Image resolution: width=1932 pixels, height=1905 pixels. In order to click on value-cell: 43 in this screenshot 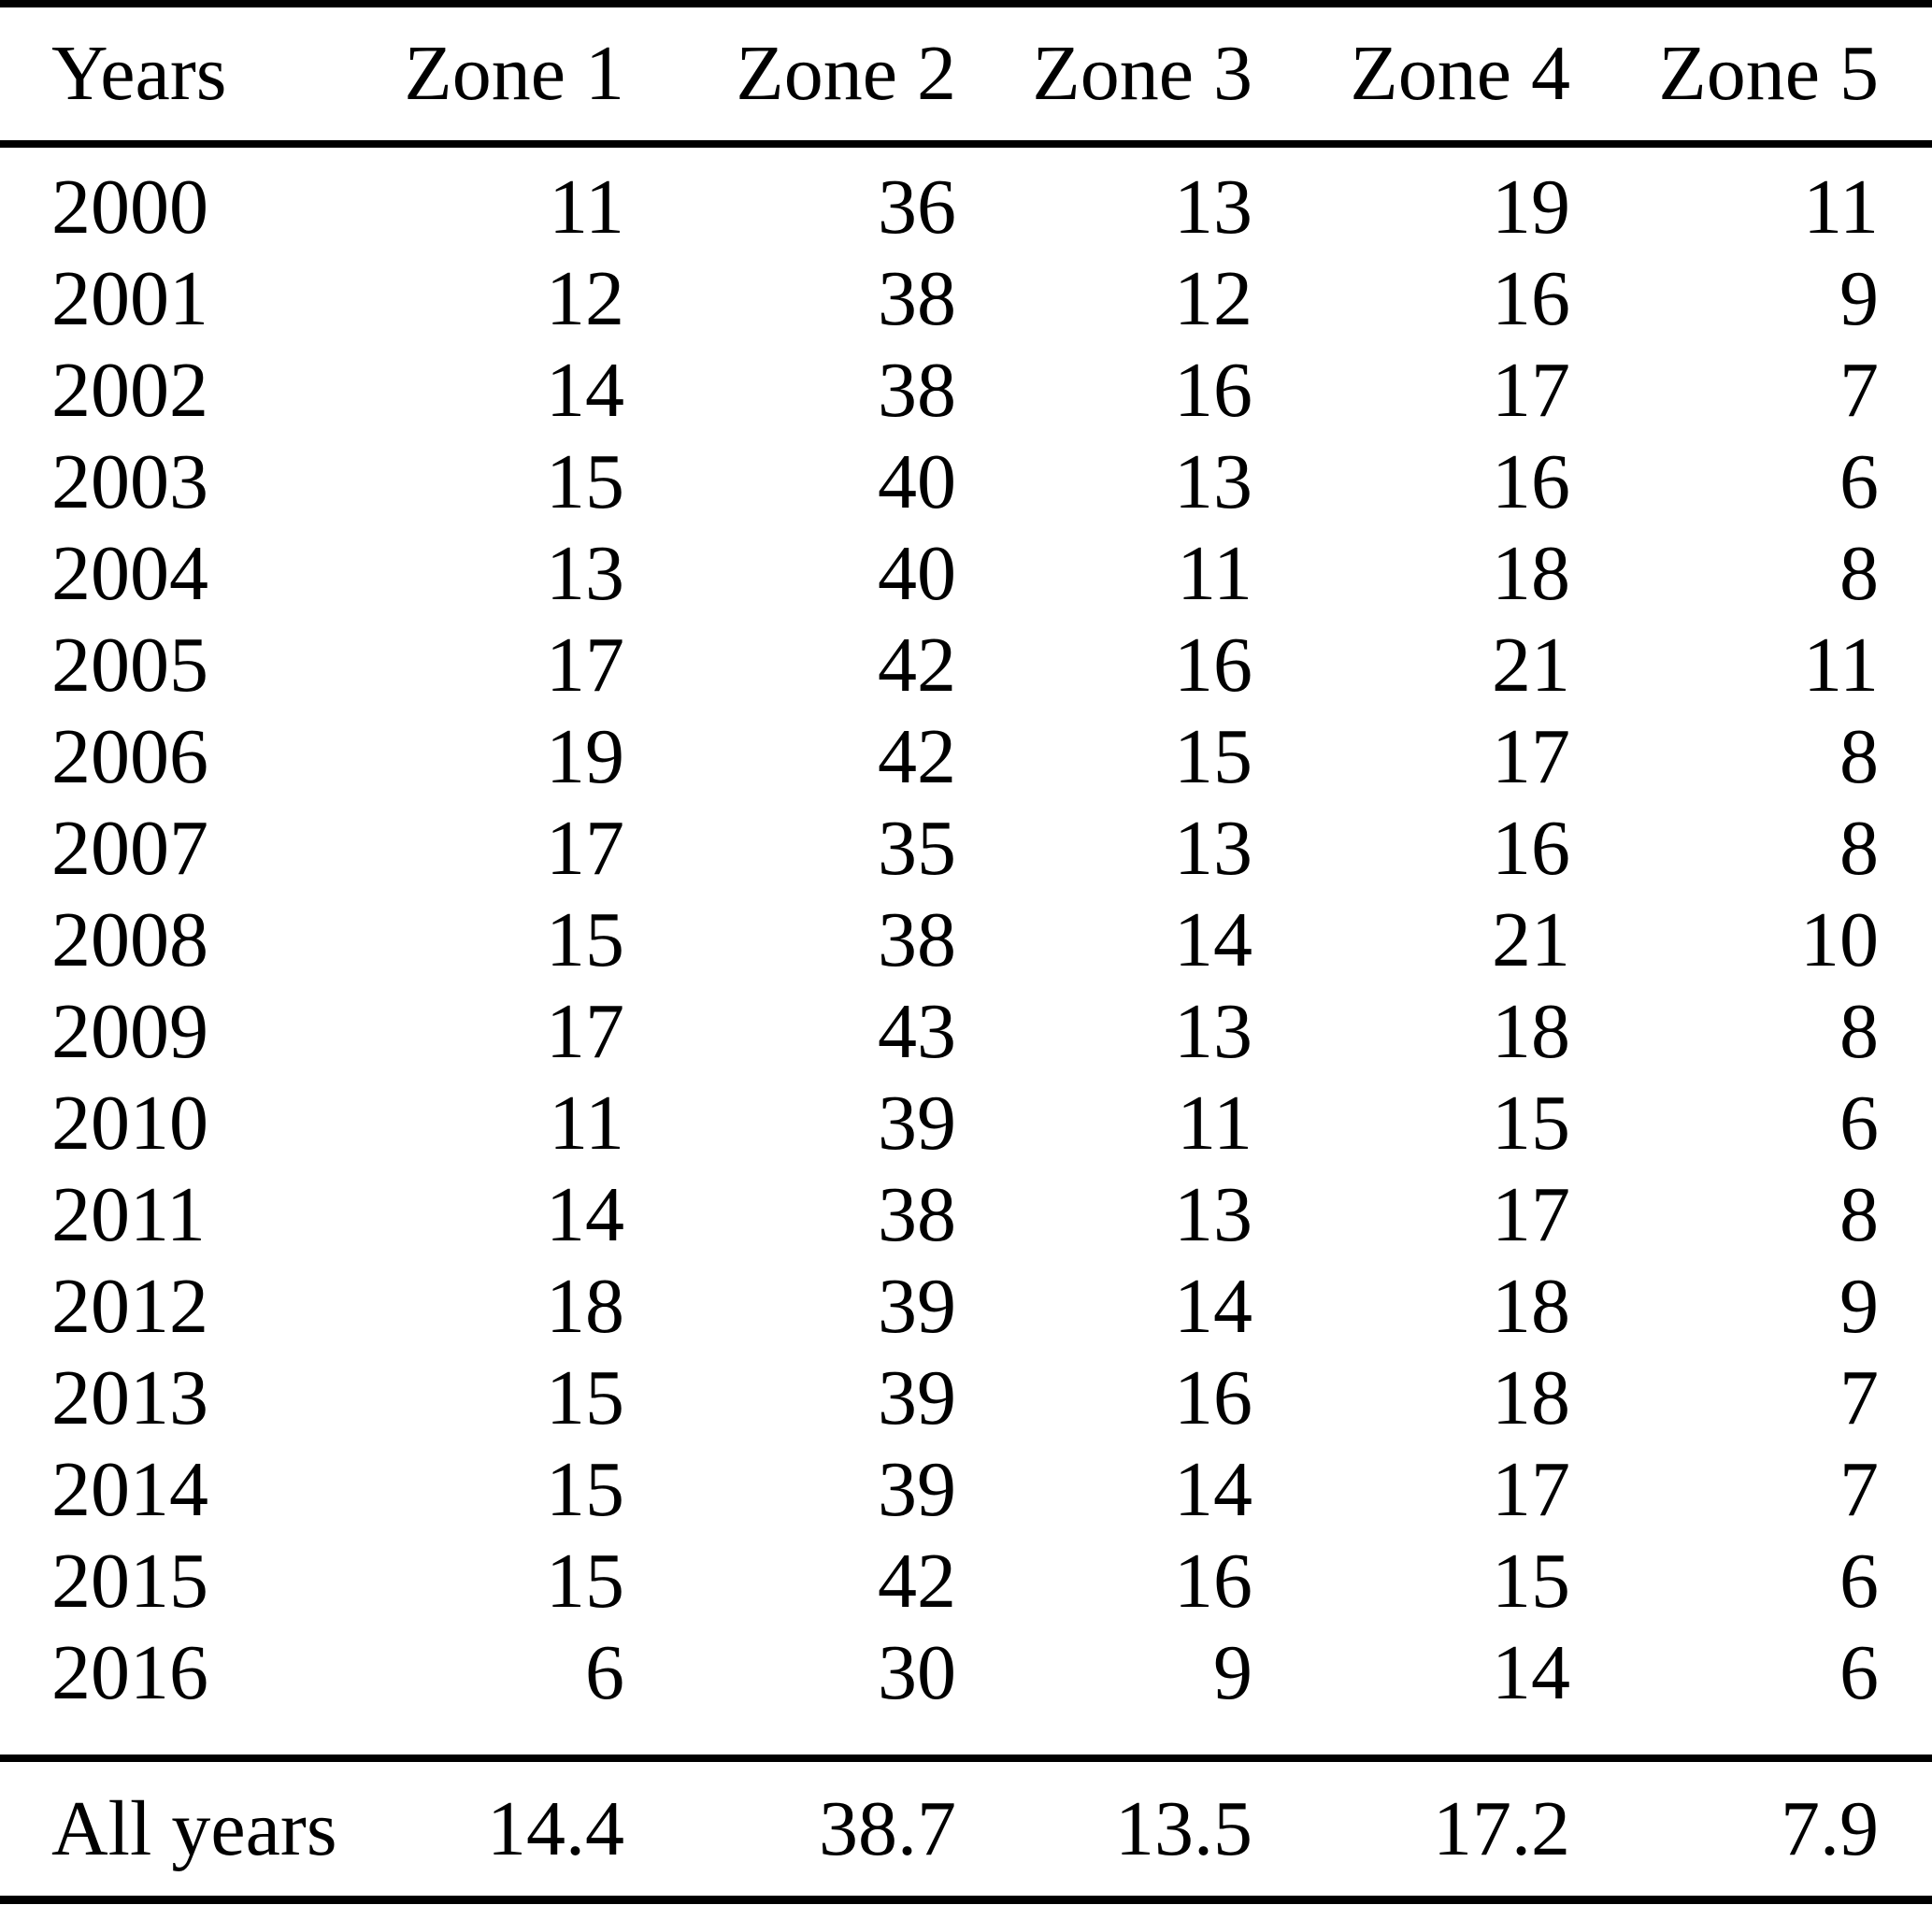, I will do `click(917, 1031)`.